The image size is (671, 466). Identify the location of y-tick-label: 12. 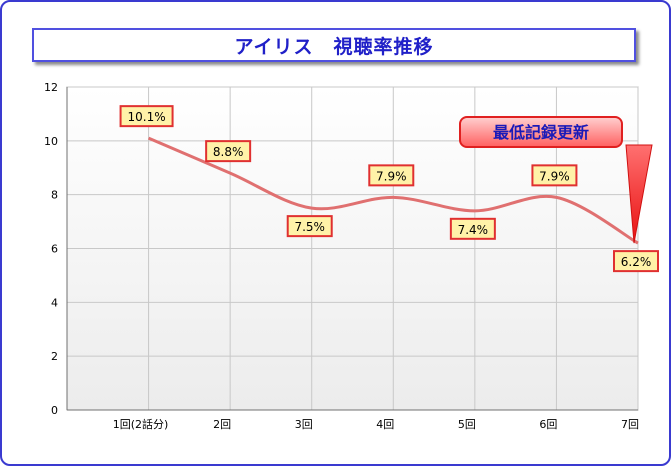
(51, 87).